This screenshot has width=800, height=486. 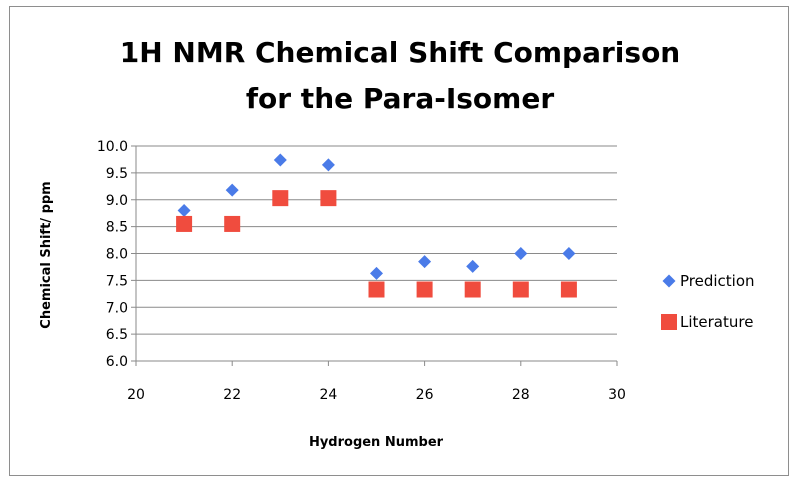 What do you see at coordinates (117, 362) in the screenshot?
I see `y-tick-label: 6.0` at bounding box center [117, 362].